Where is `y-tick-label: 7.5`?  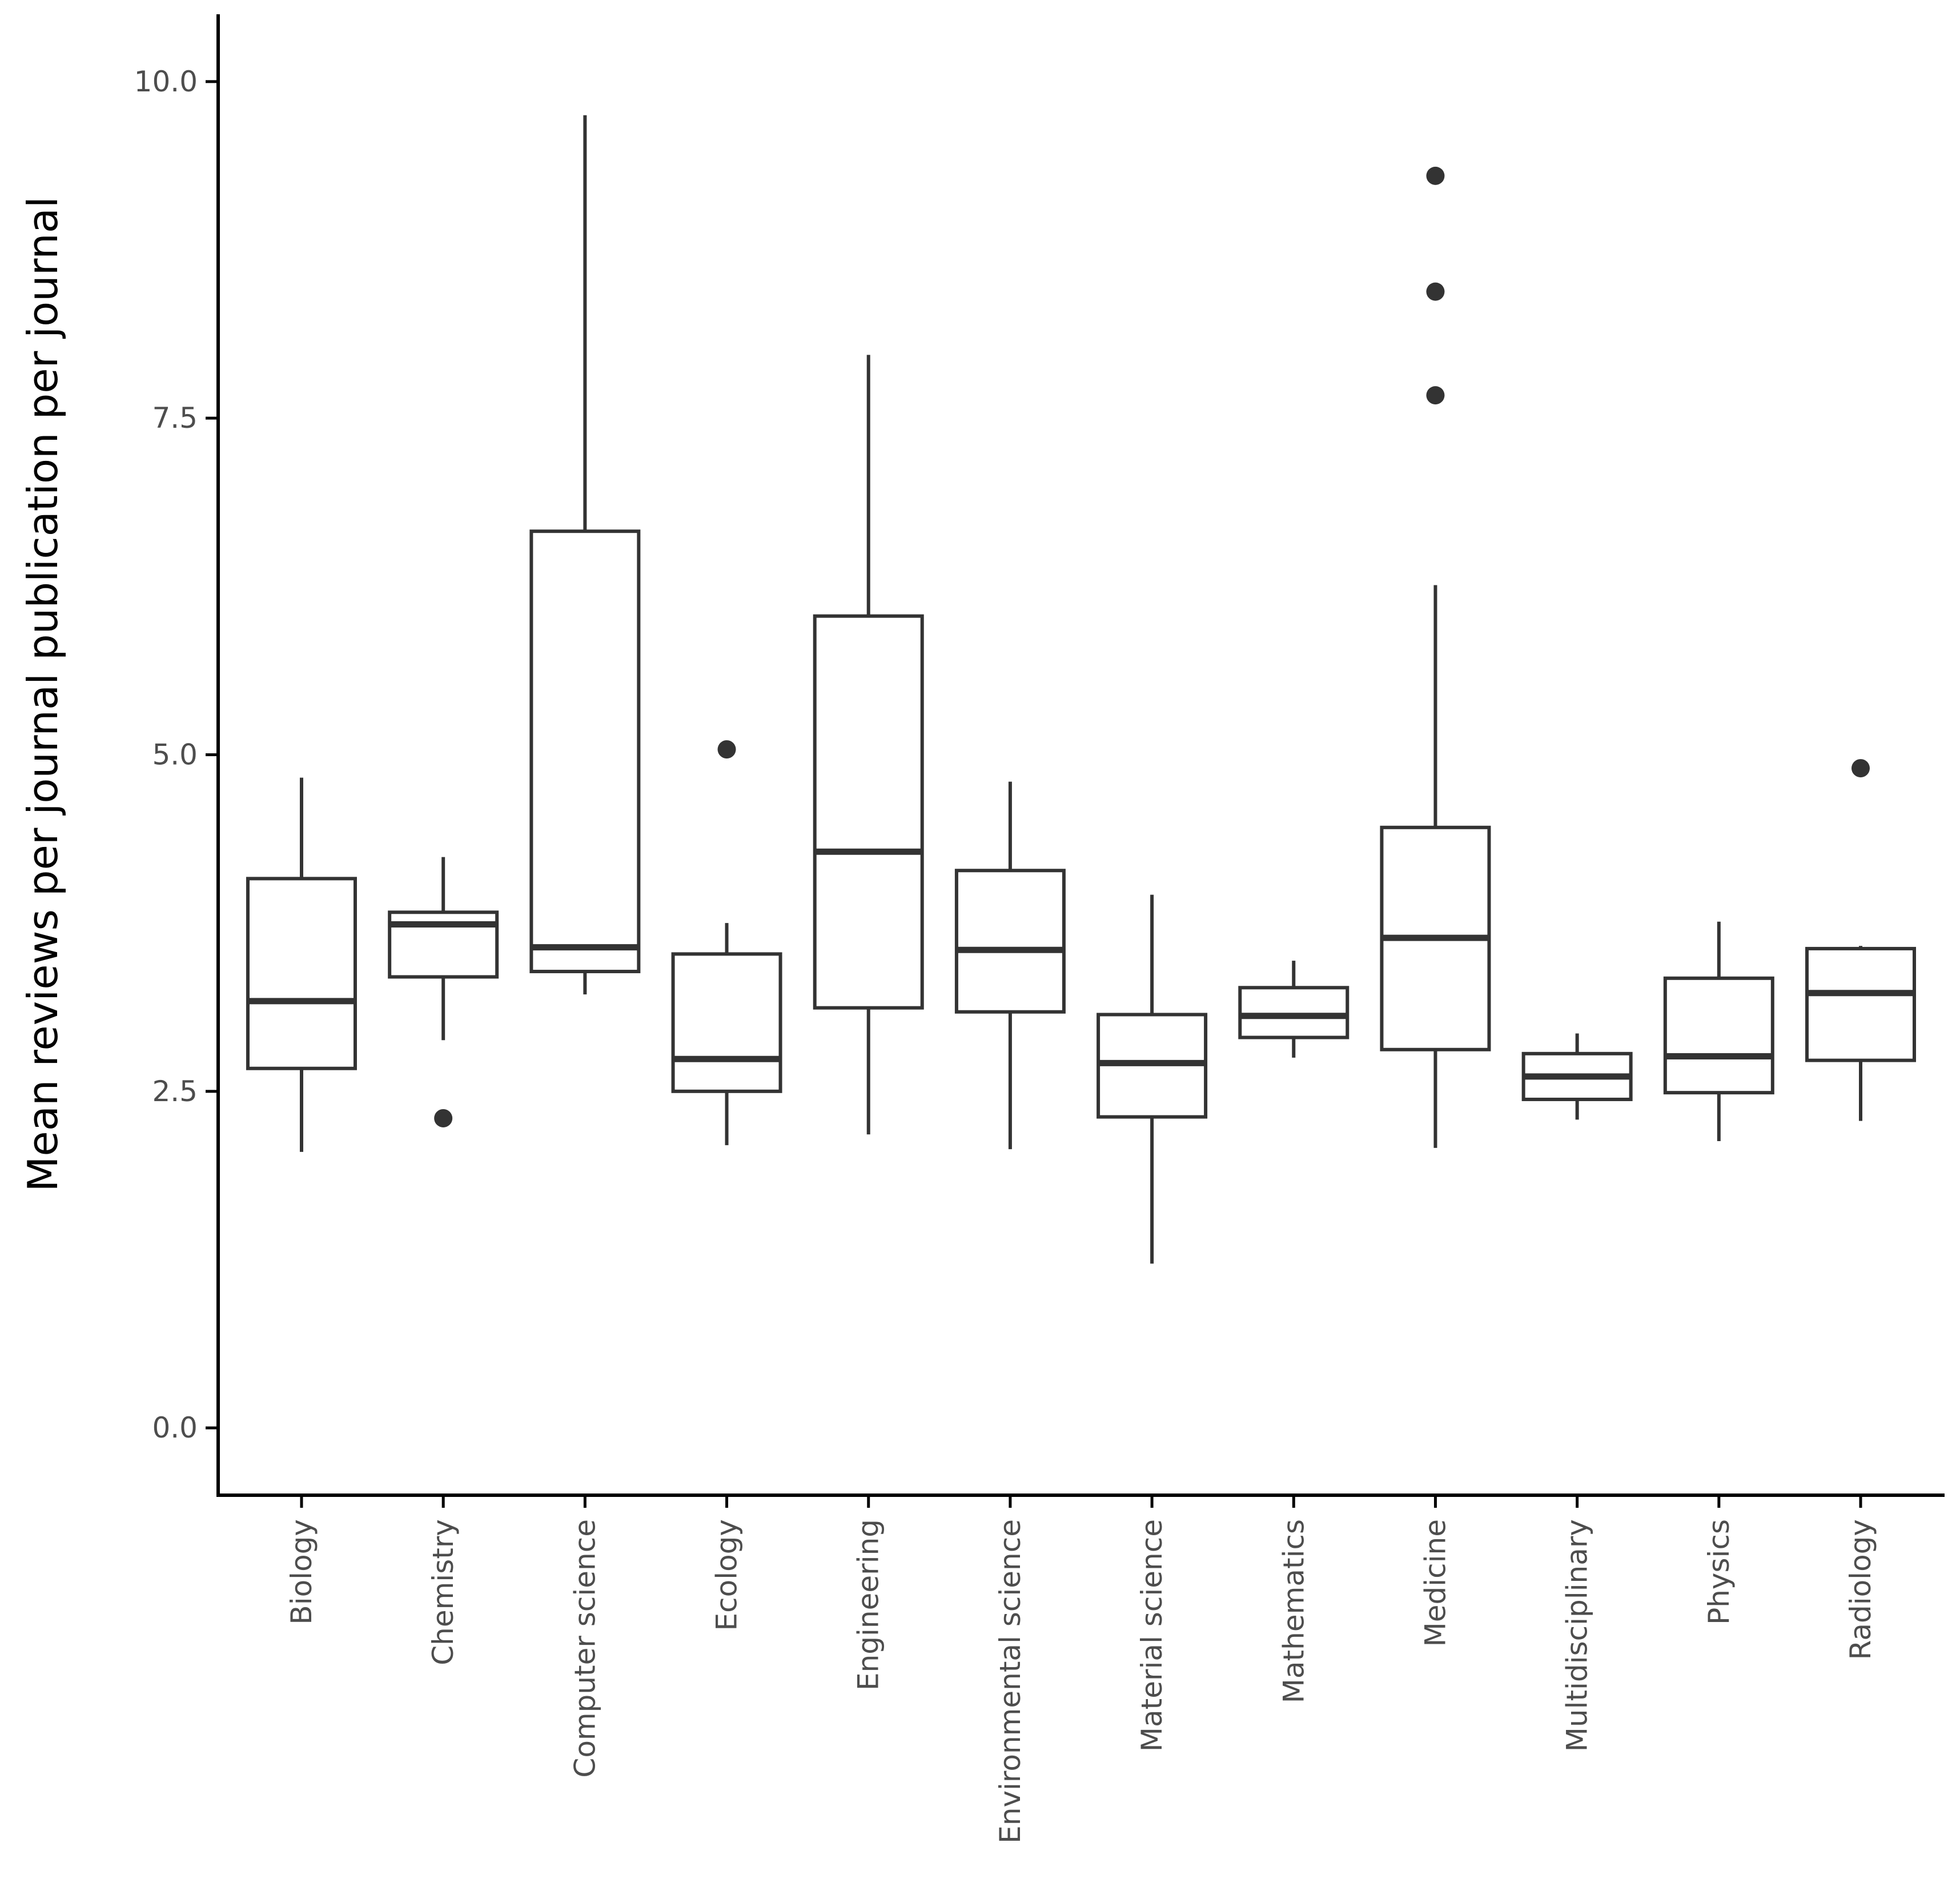 y-tick-label: 7.5 is located at coordinates (175, 418).